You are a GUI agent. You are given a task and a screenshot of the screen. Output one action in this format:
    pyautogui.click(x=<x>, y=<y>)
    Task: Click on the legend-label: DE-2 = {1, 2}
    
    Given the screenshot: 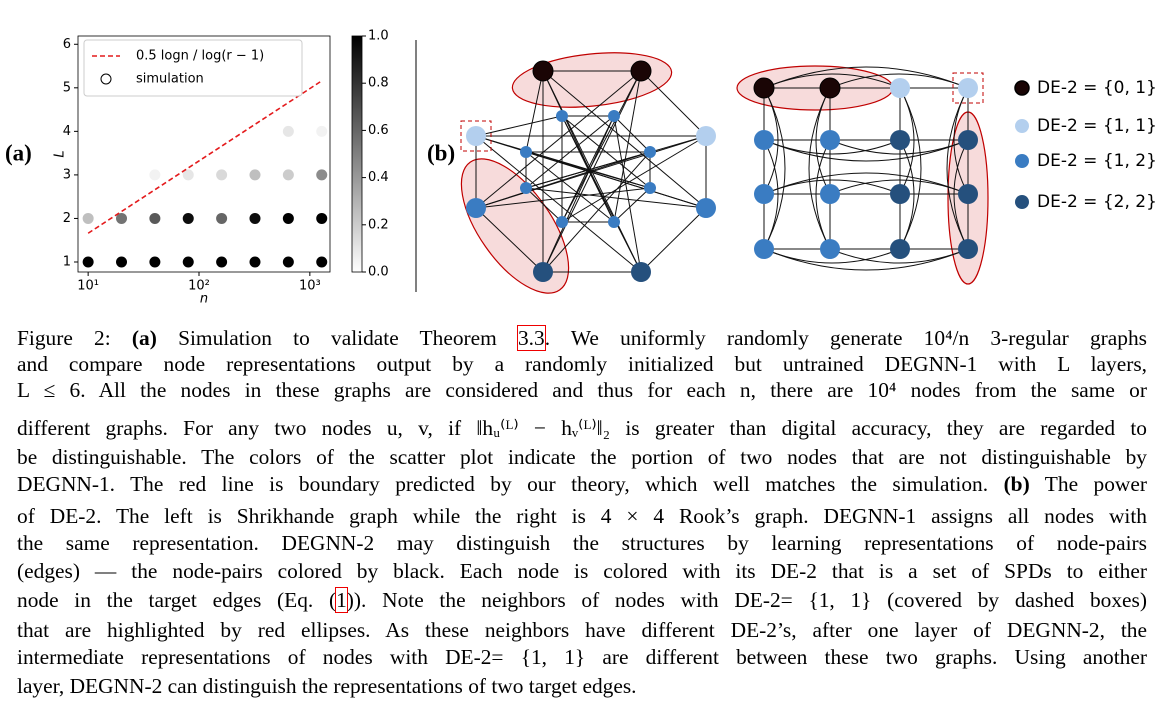 What is the action you would take?
    pyautogui.click(x=1097, y=161)
    